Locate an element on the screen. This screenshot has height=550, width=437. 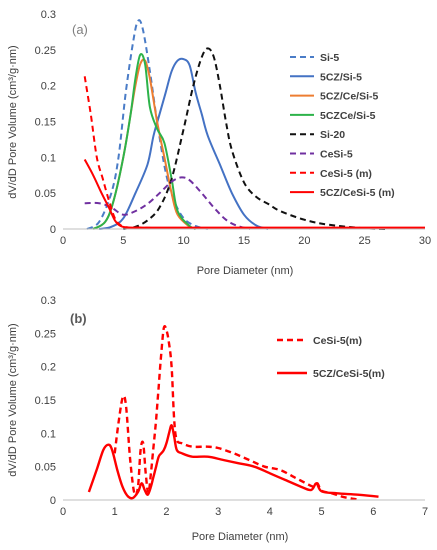
x-tick-label: 10 is located at coordinates (184, 241).